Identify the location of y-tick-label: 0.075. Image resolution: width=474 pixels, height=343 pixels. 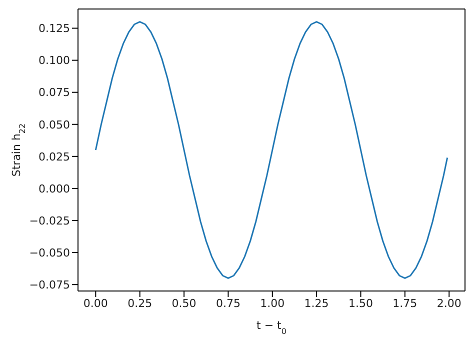
(54, 93).